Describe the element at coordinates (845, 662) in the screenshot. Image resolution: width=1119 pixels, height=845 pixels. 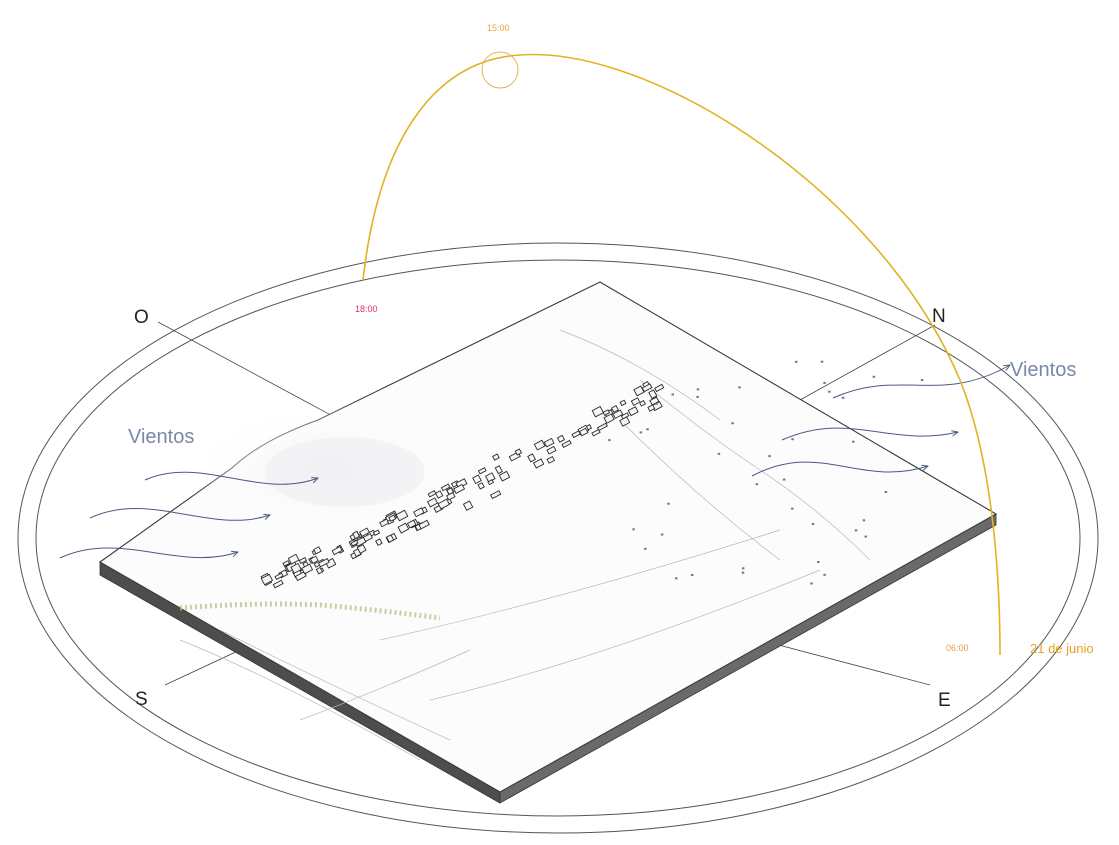
I see `axis-line-east` at that location.